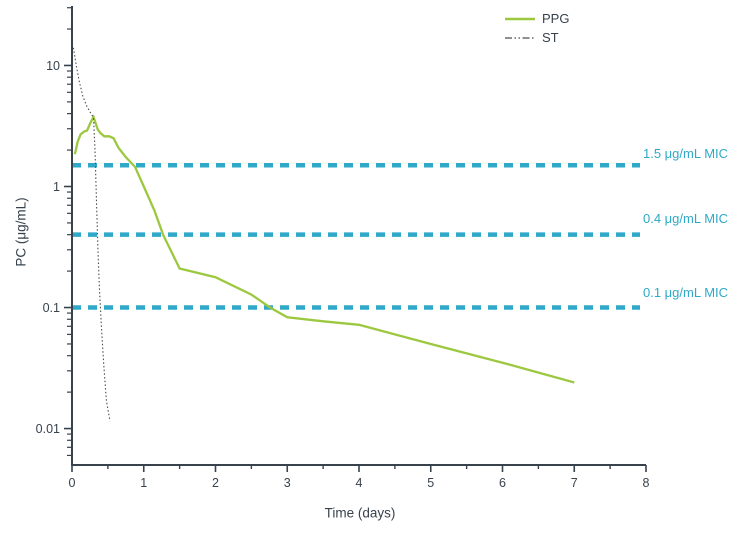 The width and height of the screenshot is (737, 533). I want to click on x-axis-title: Time (days), so click(360, 513).